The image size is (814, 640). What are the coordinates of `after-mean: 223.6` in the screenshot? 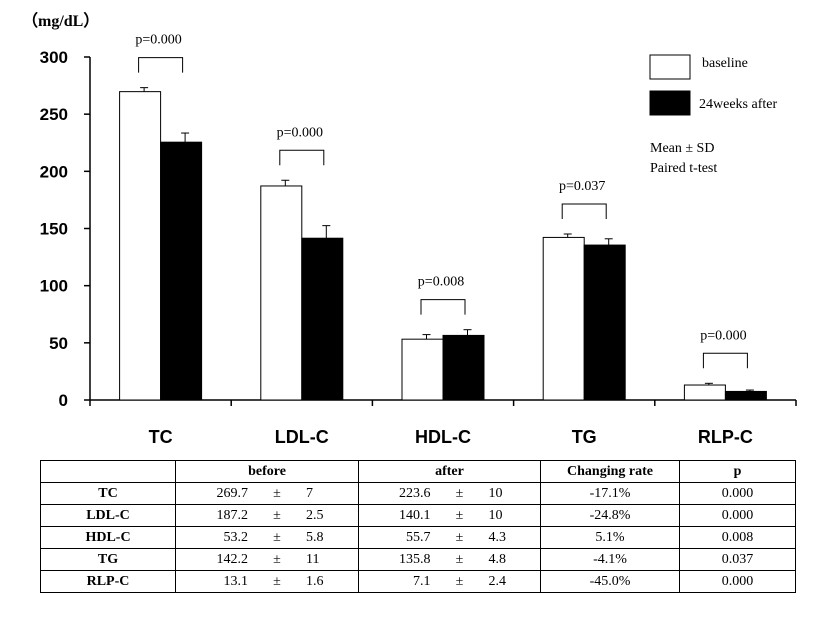 It's located at (415, 493).